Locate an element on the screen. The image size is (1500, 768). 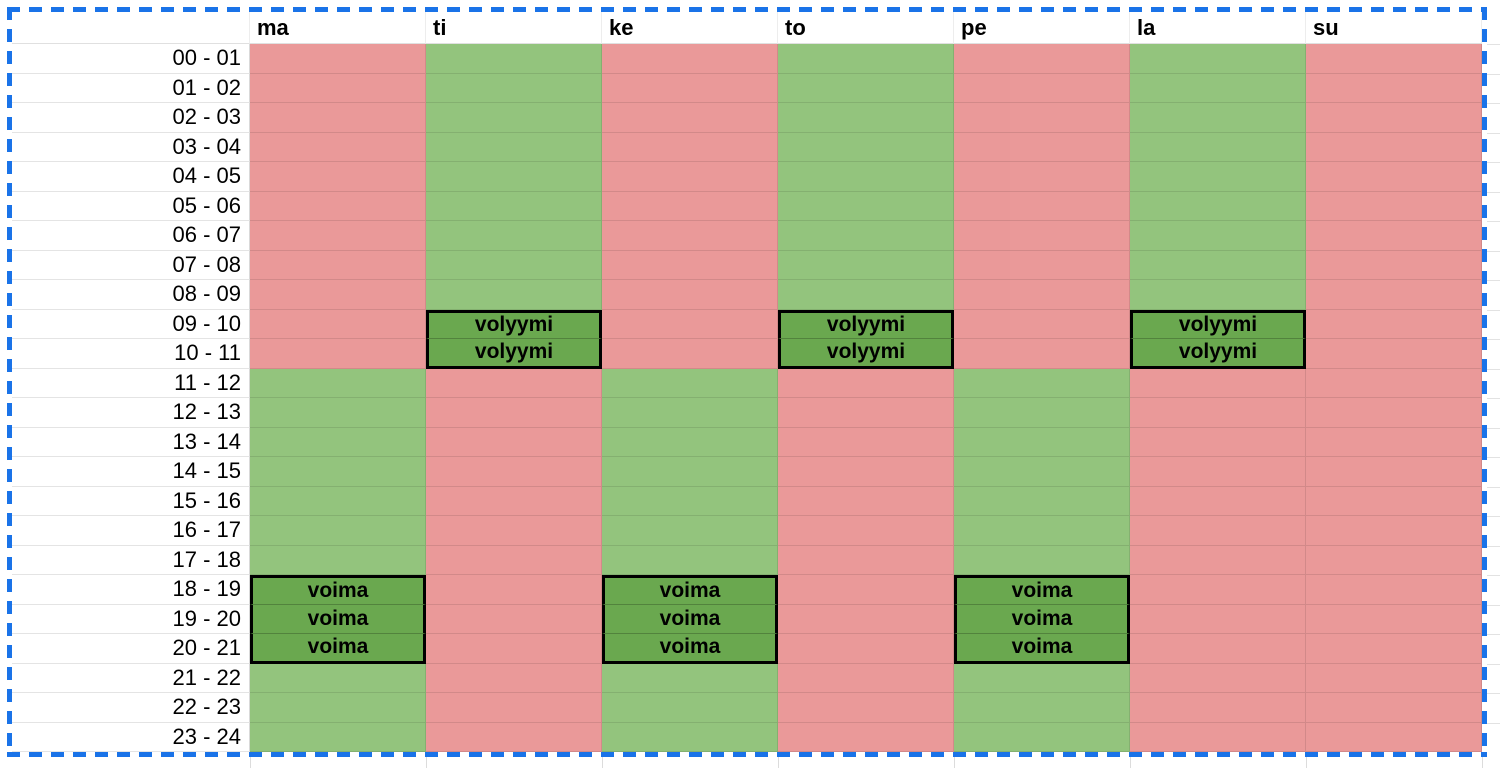
day-header-ke: ke is located at coordinates (690, 28).